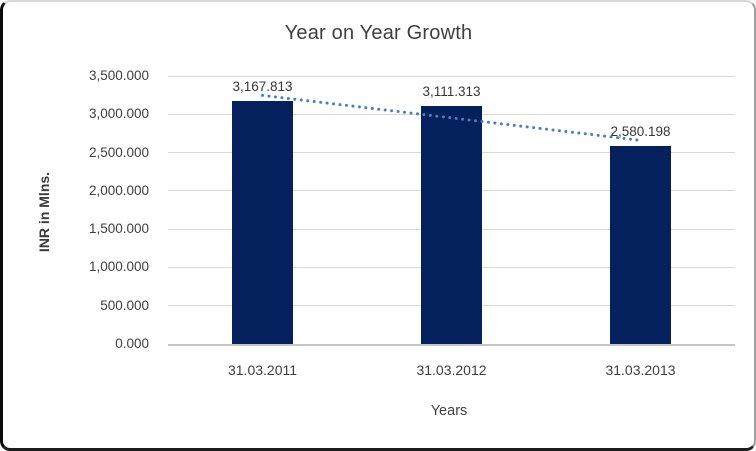  What do you see at coordinates (118, 267) in the screenshot?
I see `y-tick-label: 1,000.000` at bounding box center [118, 267].